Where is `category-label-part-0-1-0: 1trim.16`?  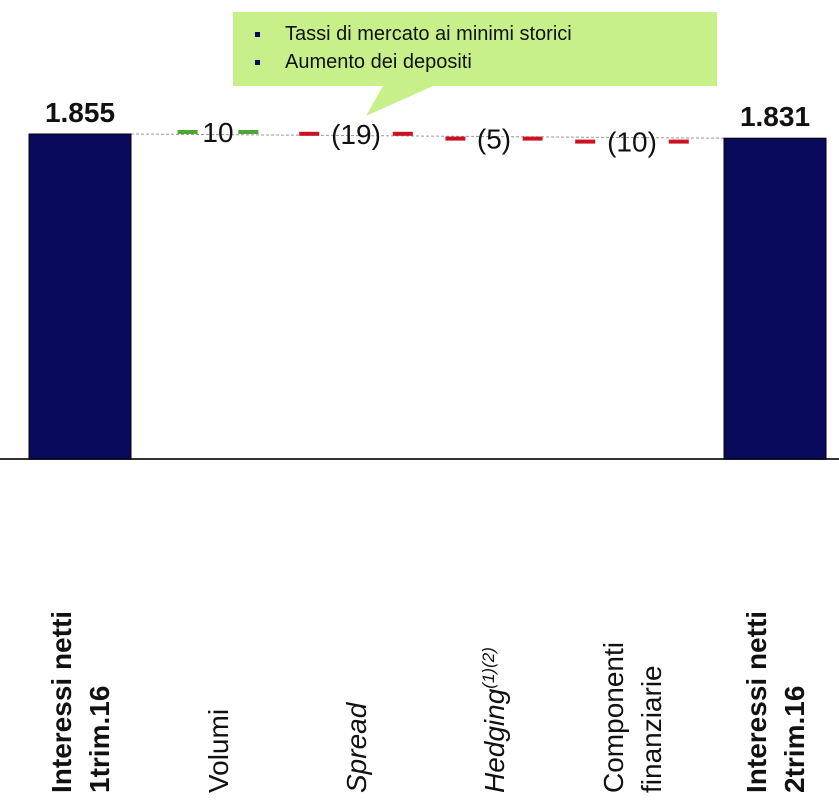
category-label-part-0-1-0: 1trim.16 is located at coordinates (99, 739).